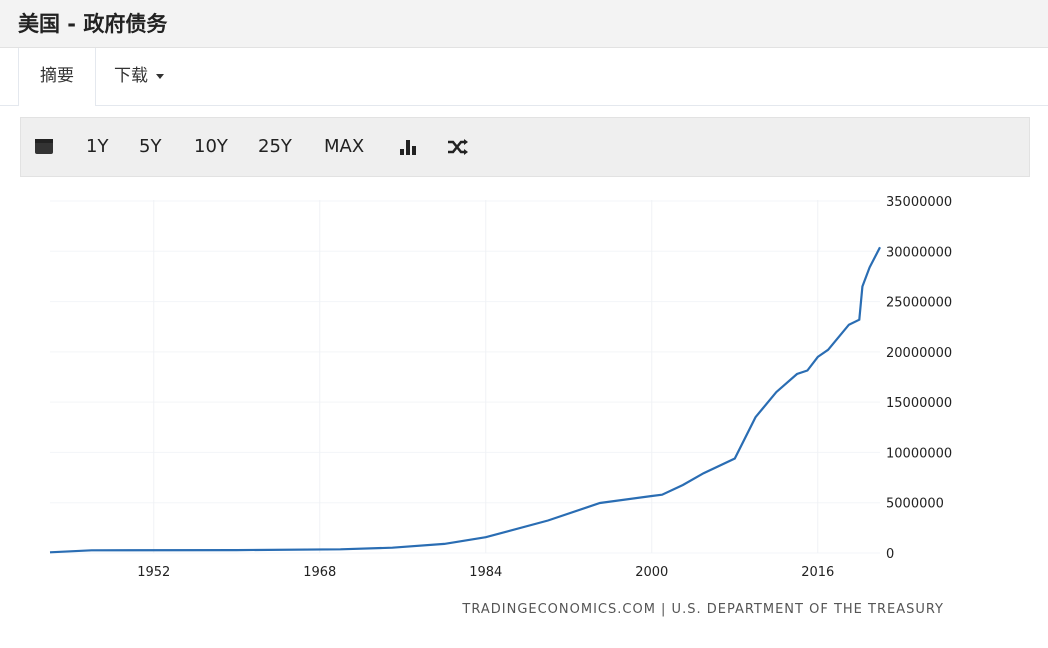 The image size is (1048, 648). Describe the element at coordinates (275, 146) in the screenshot. I see `range-25y-button: 25Y` at that location.